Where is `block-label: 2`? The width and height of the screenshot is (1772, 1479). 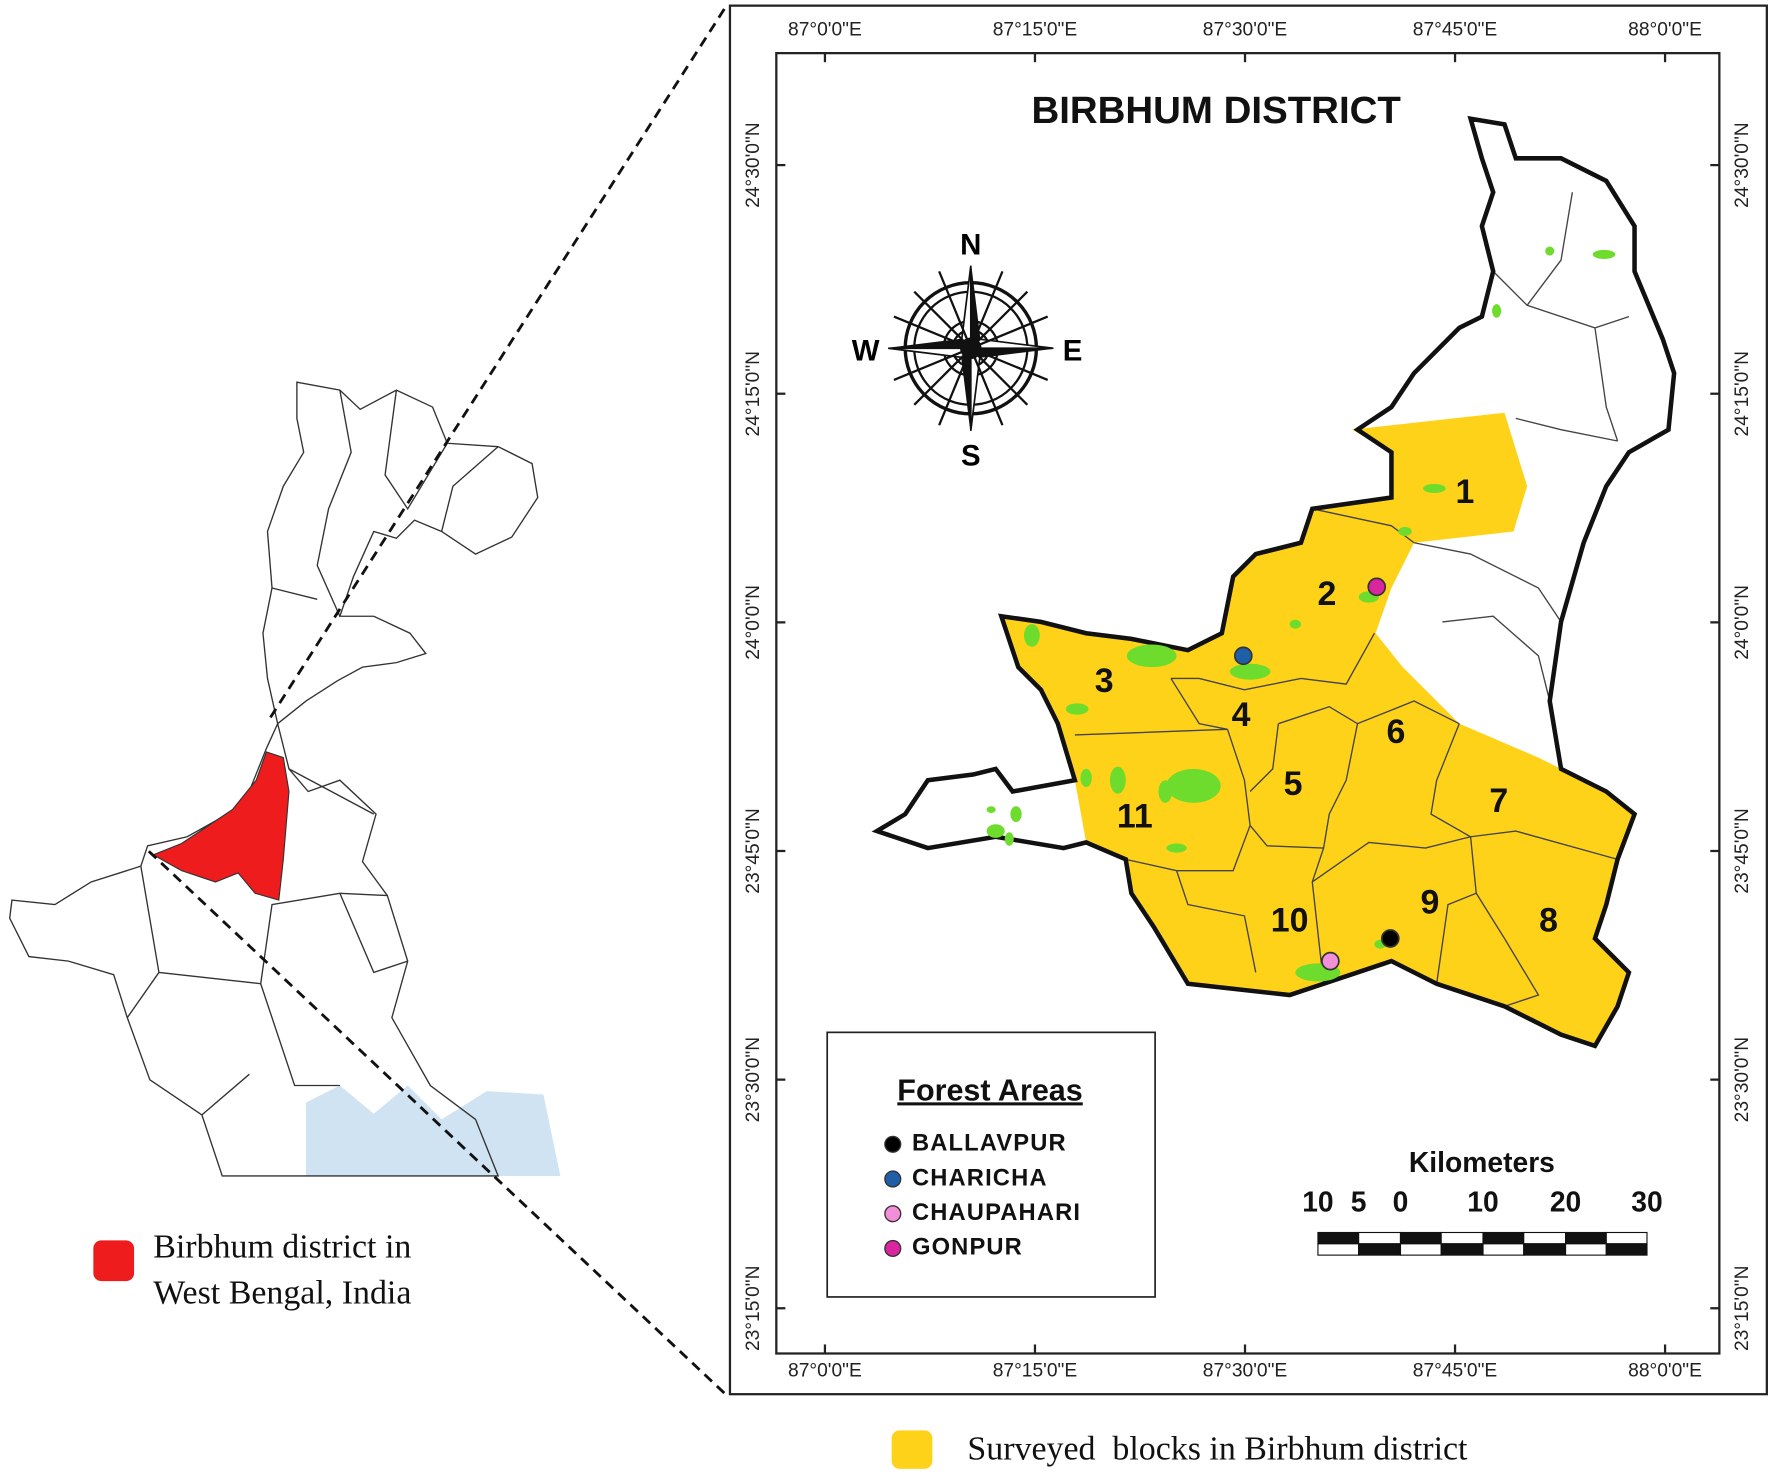
block-label: 2 is located at coordinates (1327, 594).